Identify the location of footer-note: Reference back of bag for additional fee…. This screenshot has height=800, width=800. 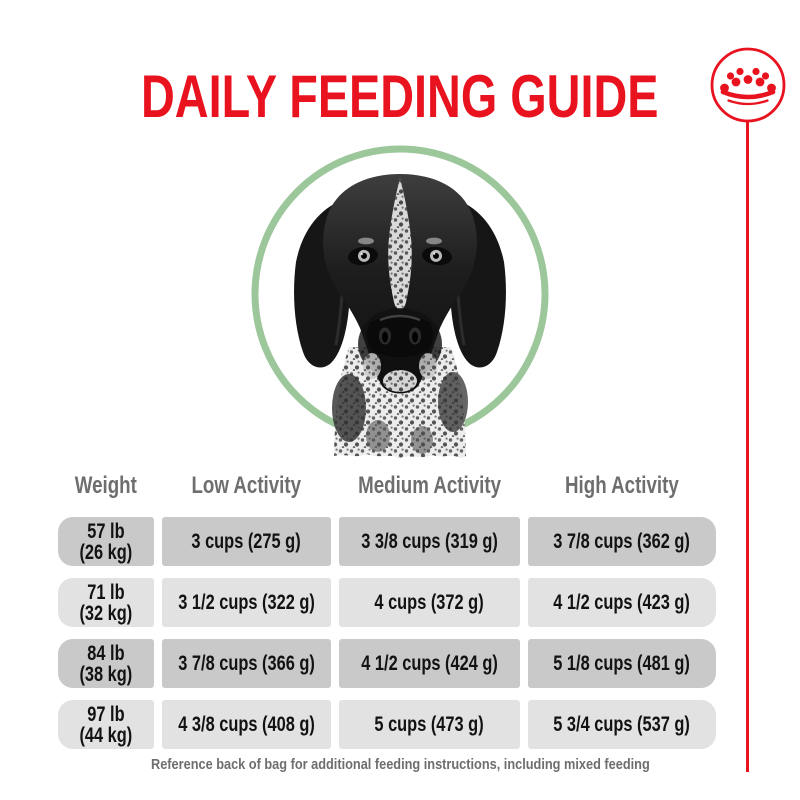
(400, 764).